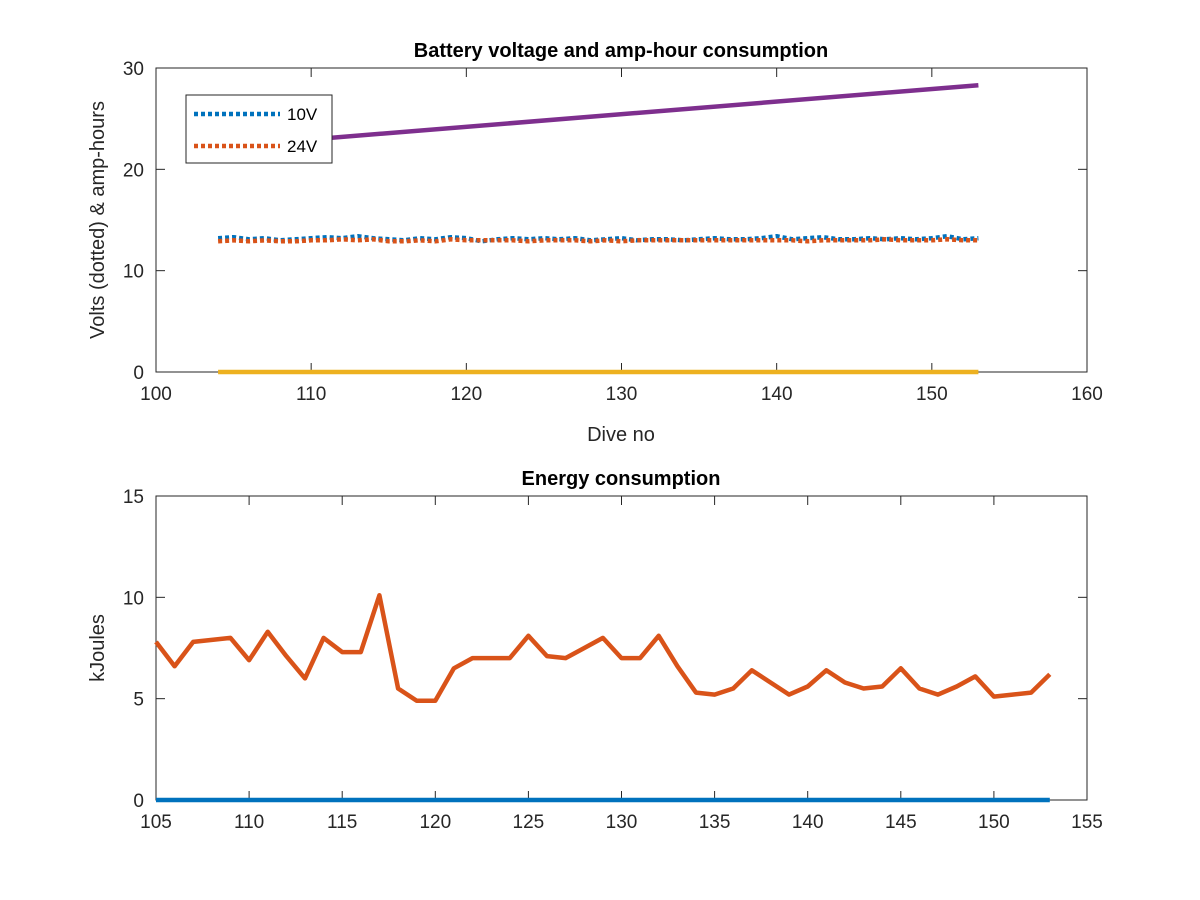 The image size is (1200, 900). Describe the element at coordinates (622, 822) in the screenshot. I see `energy-x-tick-label: 130` at that location.